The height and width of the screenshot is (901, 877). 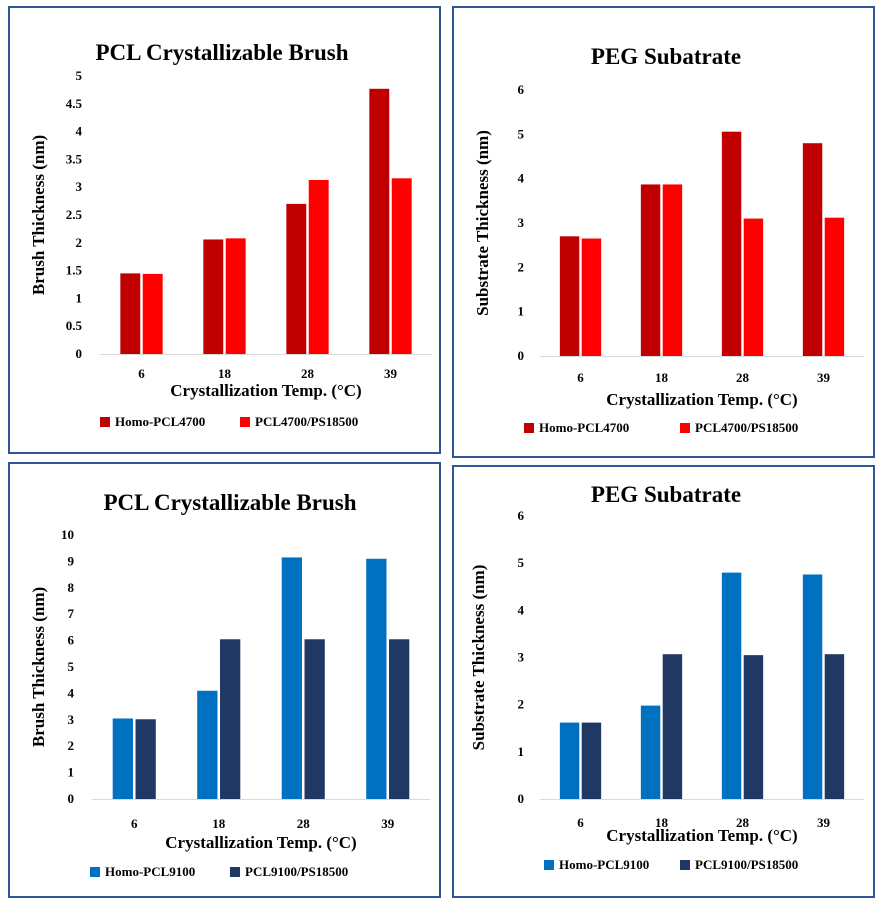 I want to click on y-tick-label: 4.5, so click(x=74, y=103).